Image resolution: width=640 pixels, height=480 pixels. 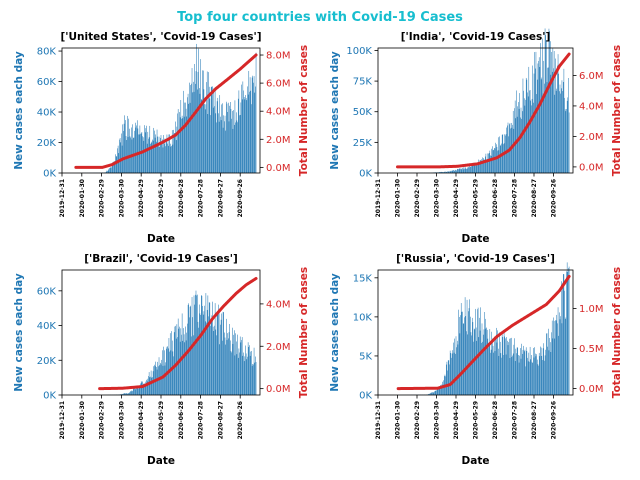 I want to click on x-tick-label: 2020-03-30, so click(x=437, y=420).